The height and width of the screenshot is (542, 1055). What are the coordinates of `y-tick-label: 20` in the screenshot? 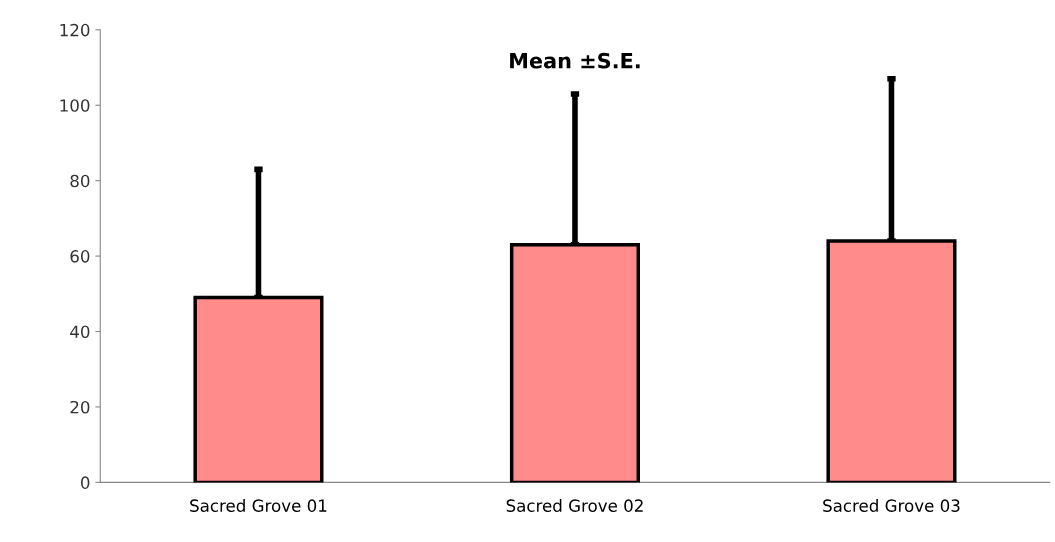 It's located at (80, 407).